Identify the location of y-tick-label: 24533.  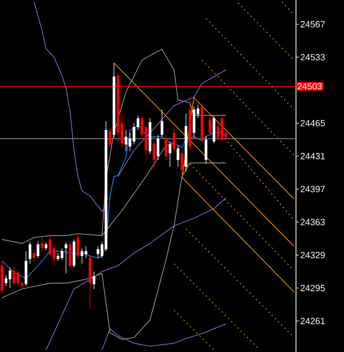
(312, 57).